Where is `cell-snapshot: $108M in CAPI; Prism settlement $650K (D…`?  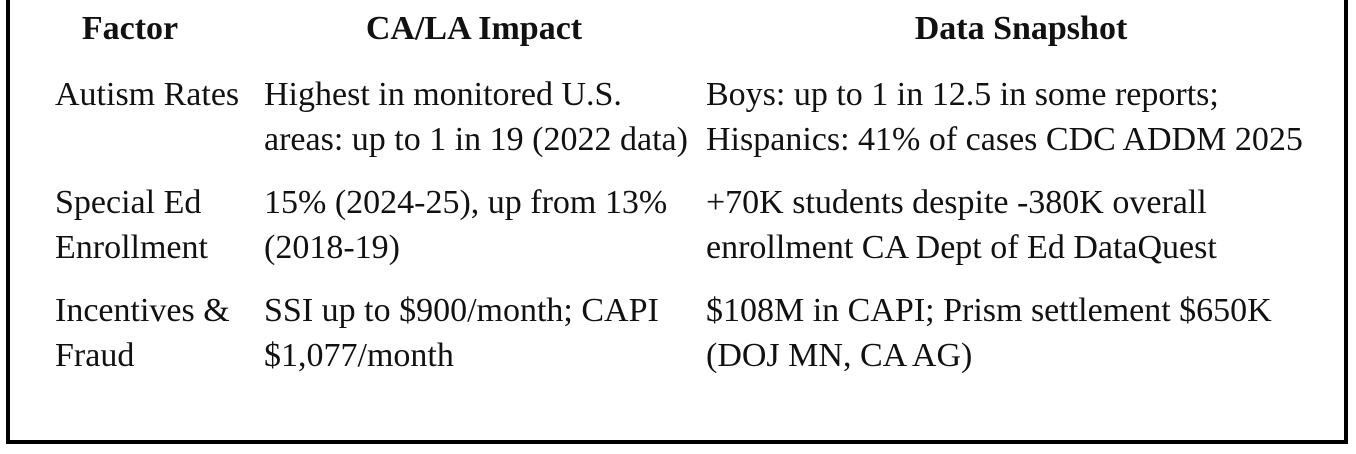
cell-snapshot: $108M in CAPI; Prism settlement $650K (D… is located at coordinates (989, 333).